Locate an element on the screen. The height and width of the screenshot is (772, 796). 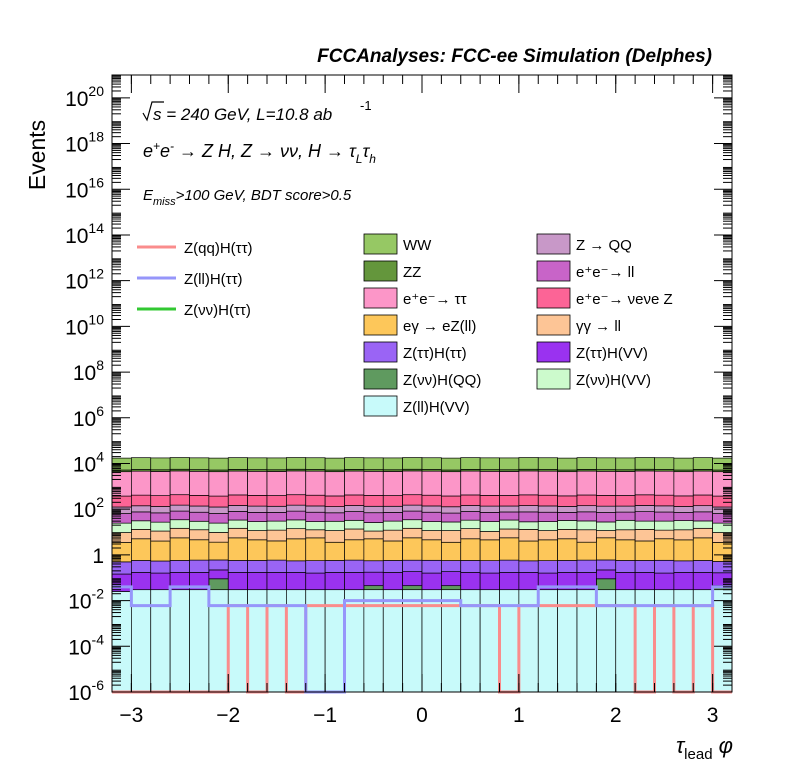
legend-swatch-zz is located at coordinates (380, 271).